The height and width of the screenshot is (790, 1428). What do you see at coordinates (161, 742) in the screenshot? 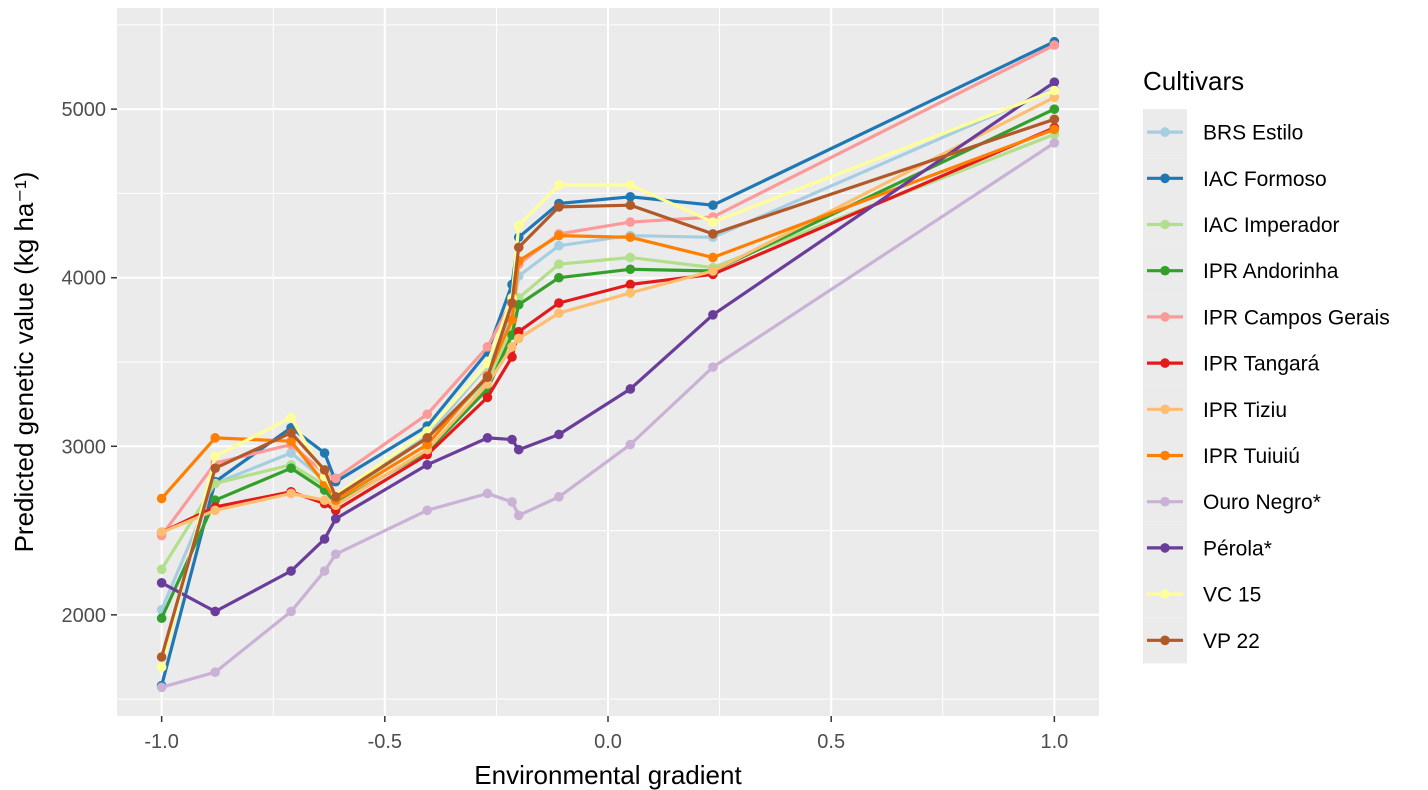
I see `x-tick-label: -1.0` at bounding box center [161, 742].